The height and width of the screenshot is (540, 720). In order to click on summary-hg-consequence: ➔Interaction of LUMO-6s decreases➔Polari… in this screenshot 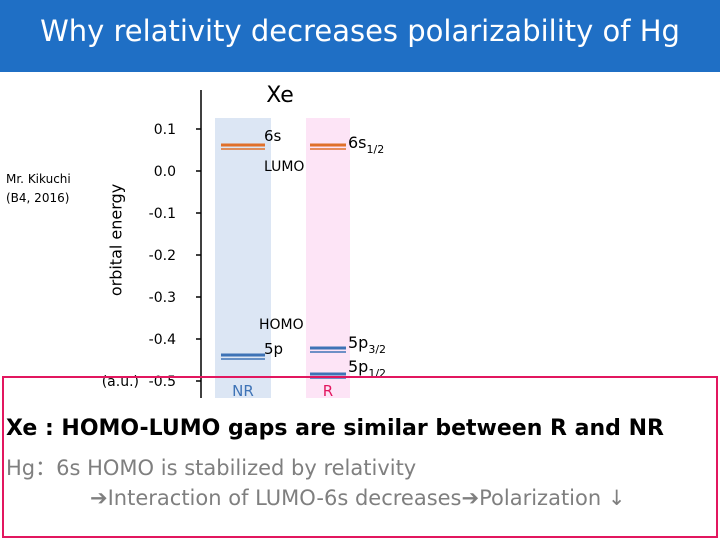, I will do `click(357, 498)`.